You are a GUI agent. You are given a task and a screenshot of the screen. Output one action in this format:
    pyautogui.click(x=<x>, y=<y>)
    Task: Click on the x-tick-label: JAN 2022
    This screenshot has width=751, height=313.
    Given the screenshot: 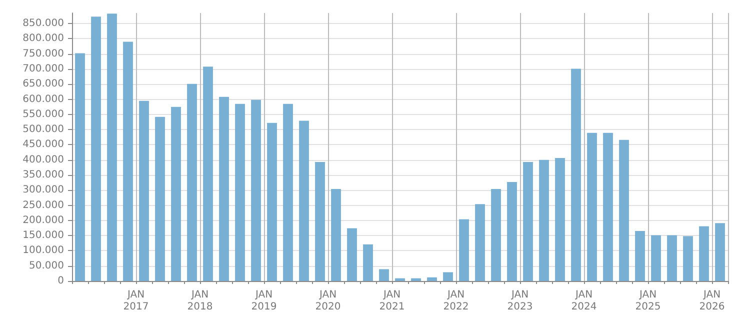 What is the action you would take?
    pyautogui.click(x=456, y=301)
    